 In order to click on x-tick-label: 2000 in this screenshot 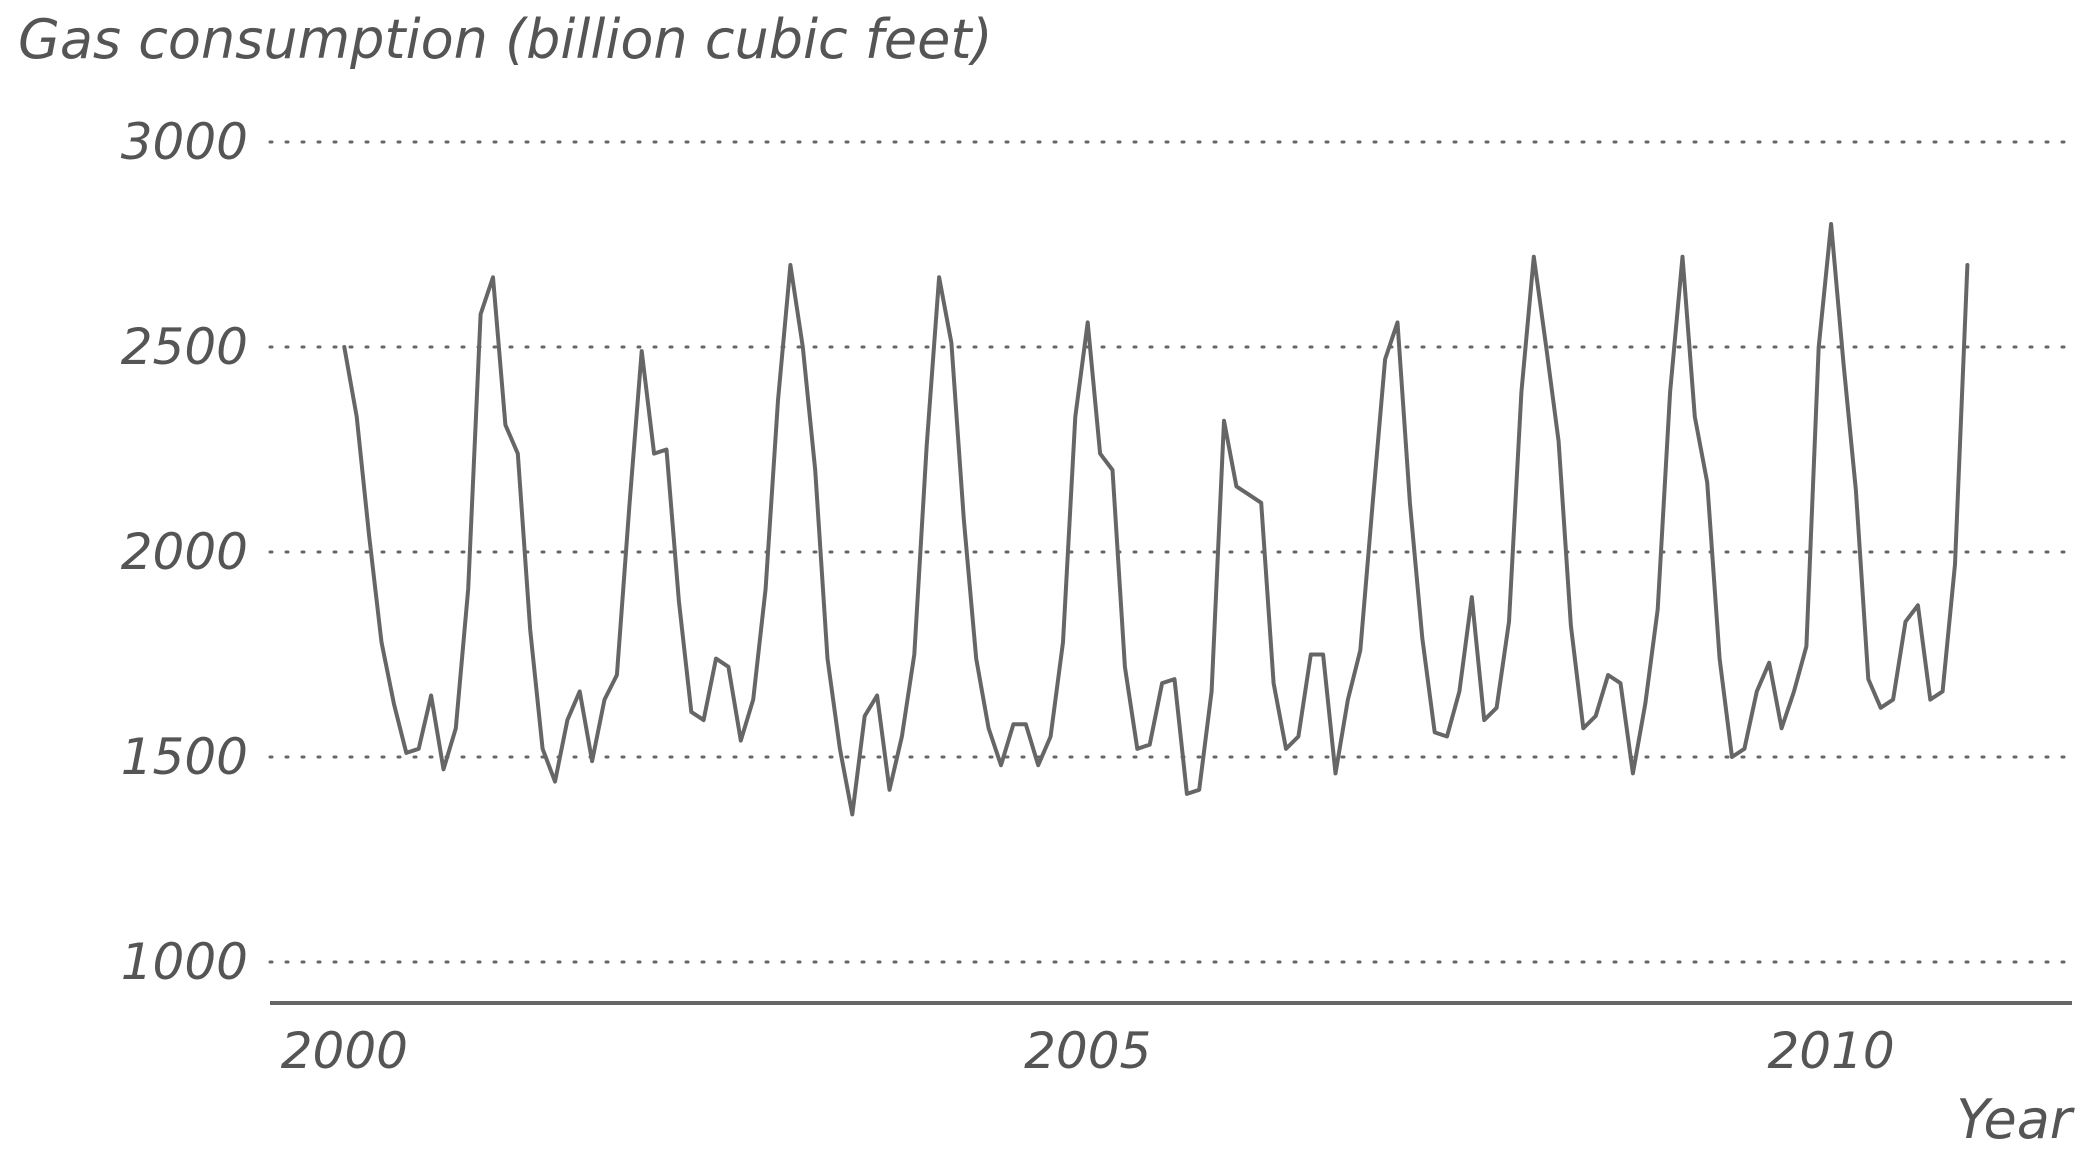, I will do `click(344, 1051)`.